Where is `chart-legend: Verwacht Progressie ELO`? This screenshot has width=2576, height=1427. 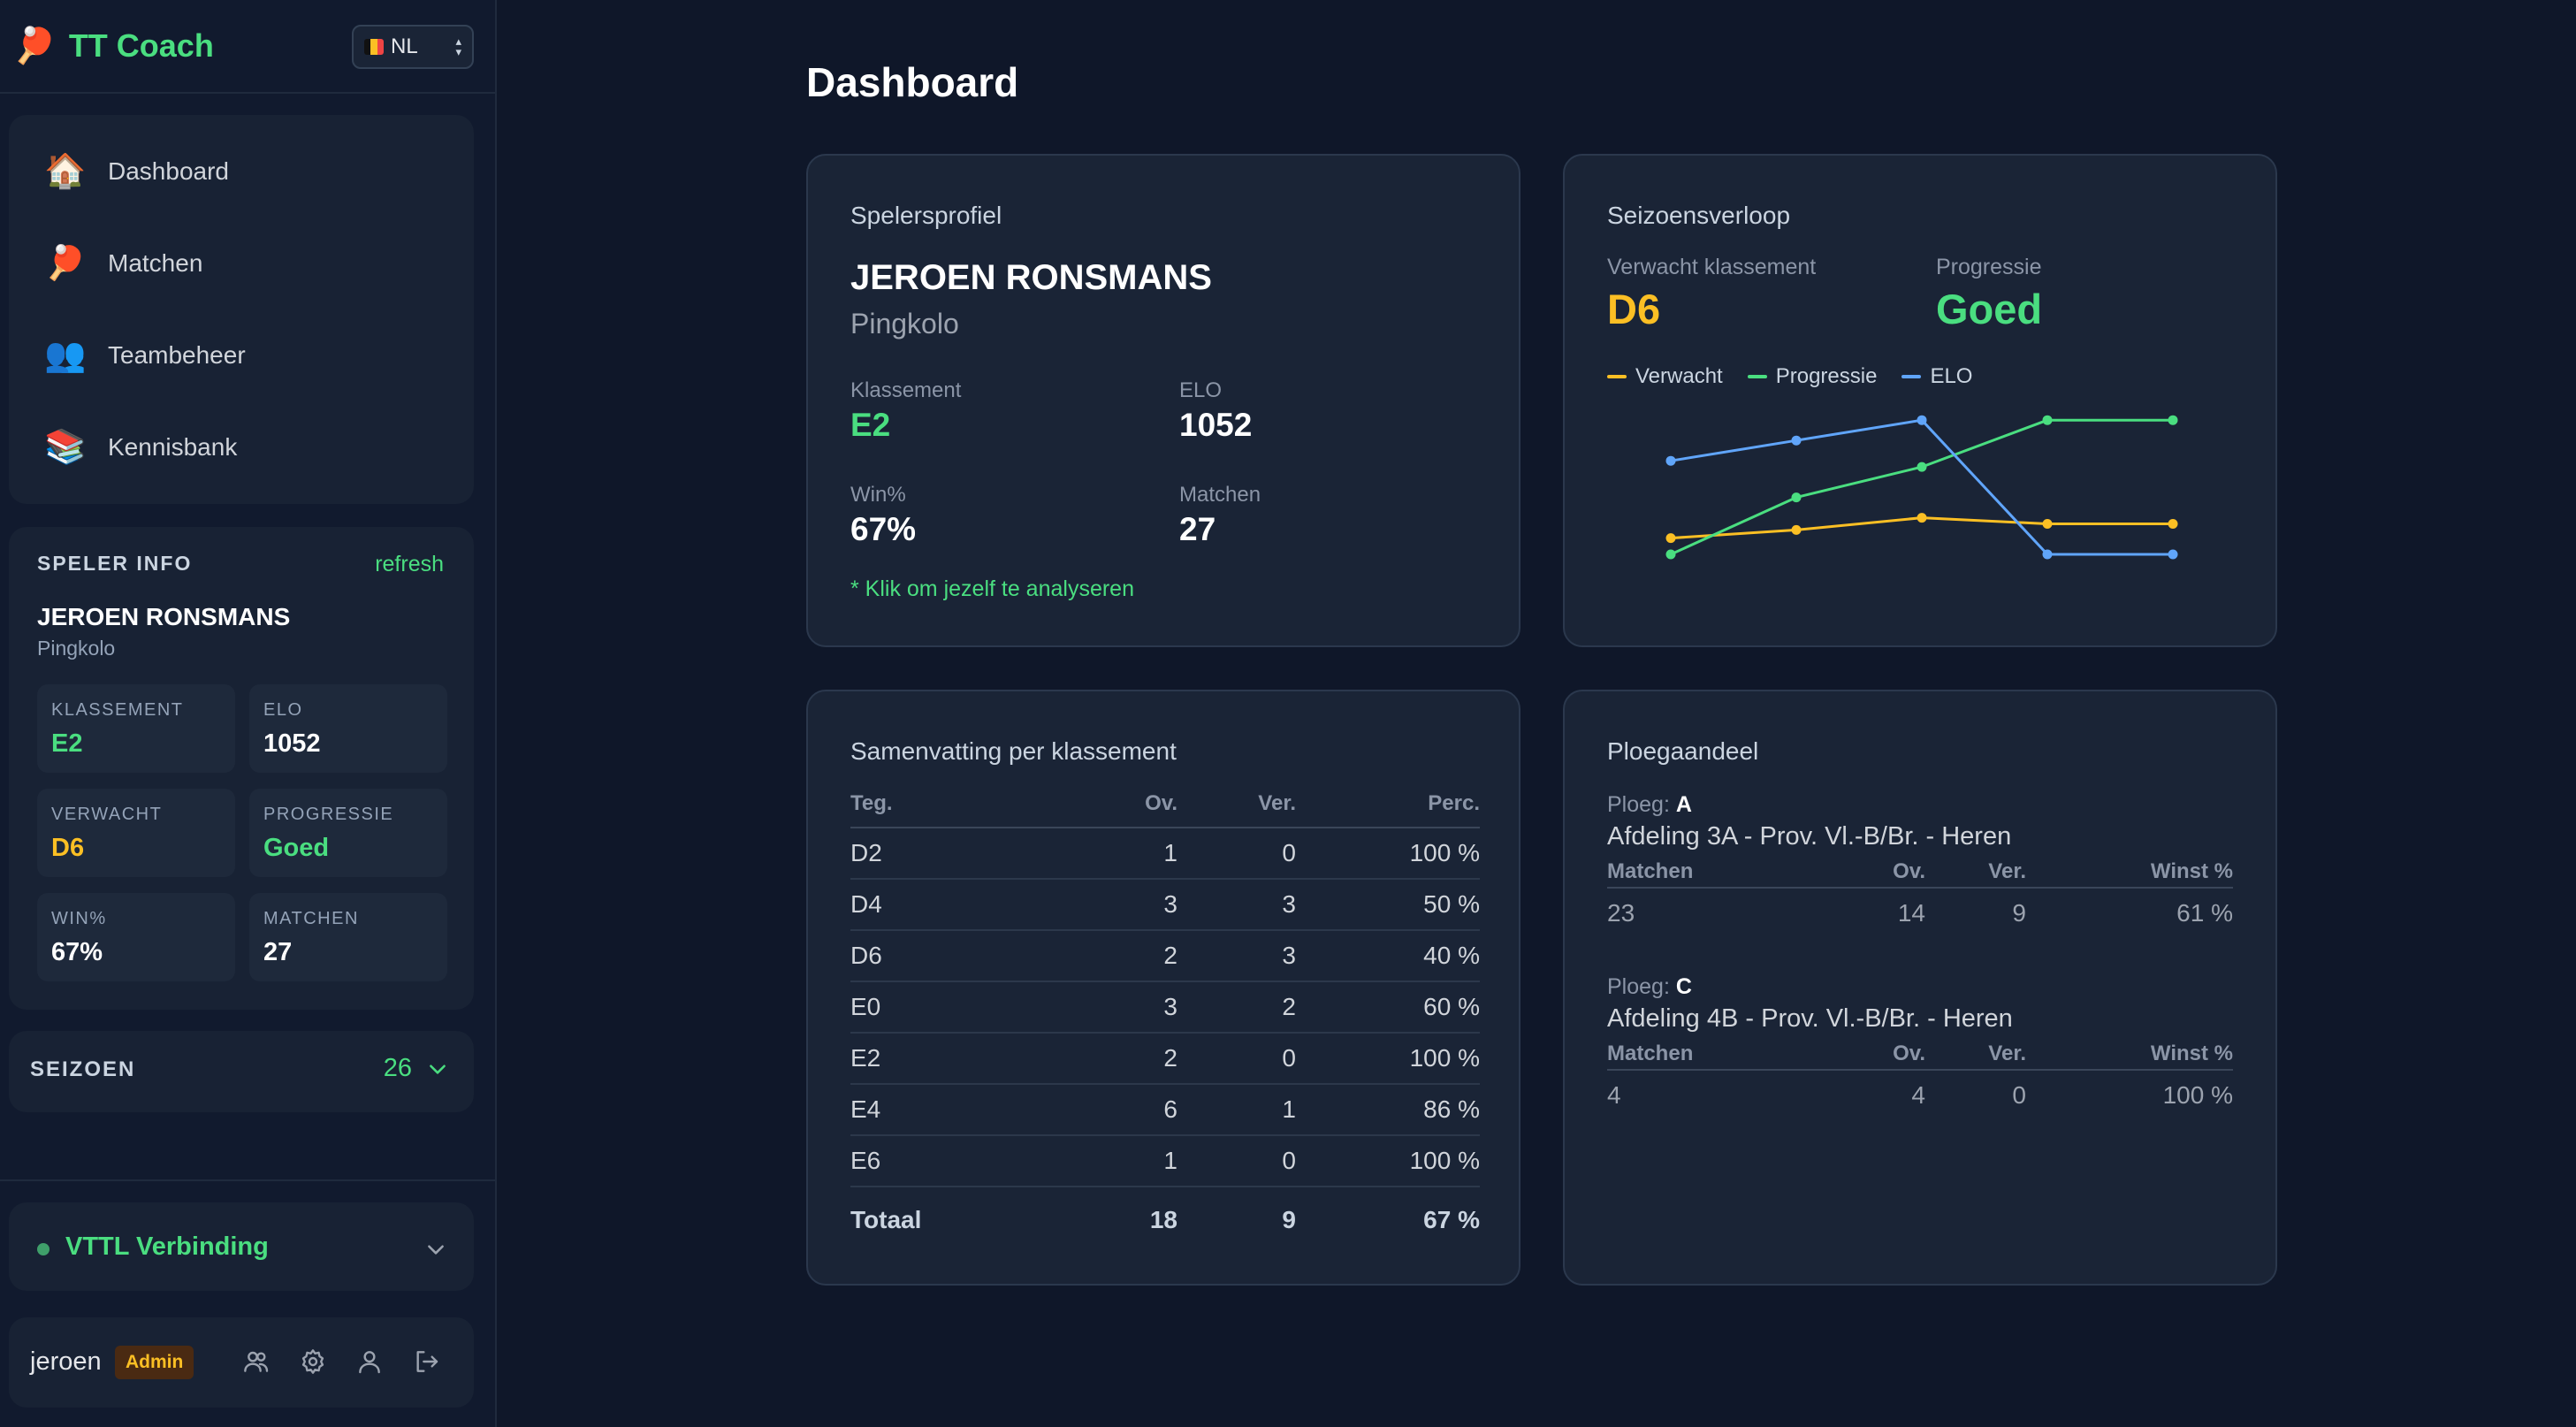 chart-legend: Verwacht Progressie ELO is located at coordinates (1789, 376).